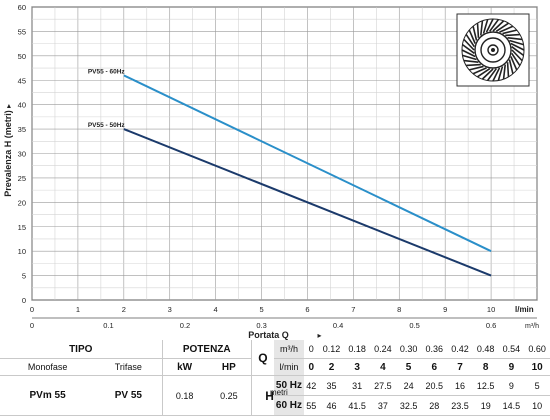 Image resolution: width=550 pixels, height=420 pixels. Describe the element at coordinates (408, 385) in the screenshot. I see `h50-cell-4: 24` at that location.